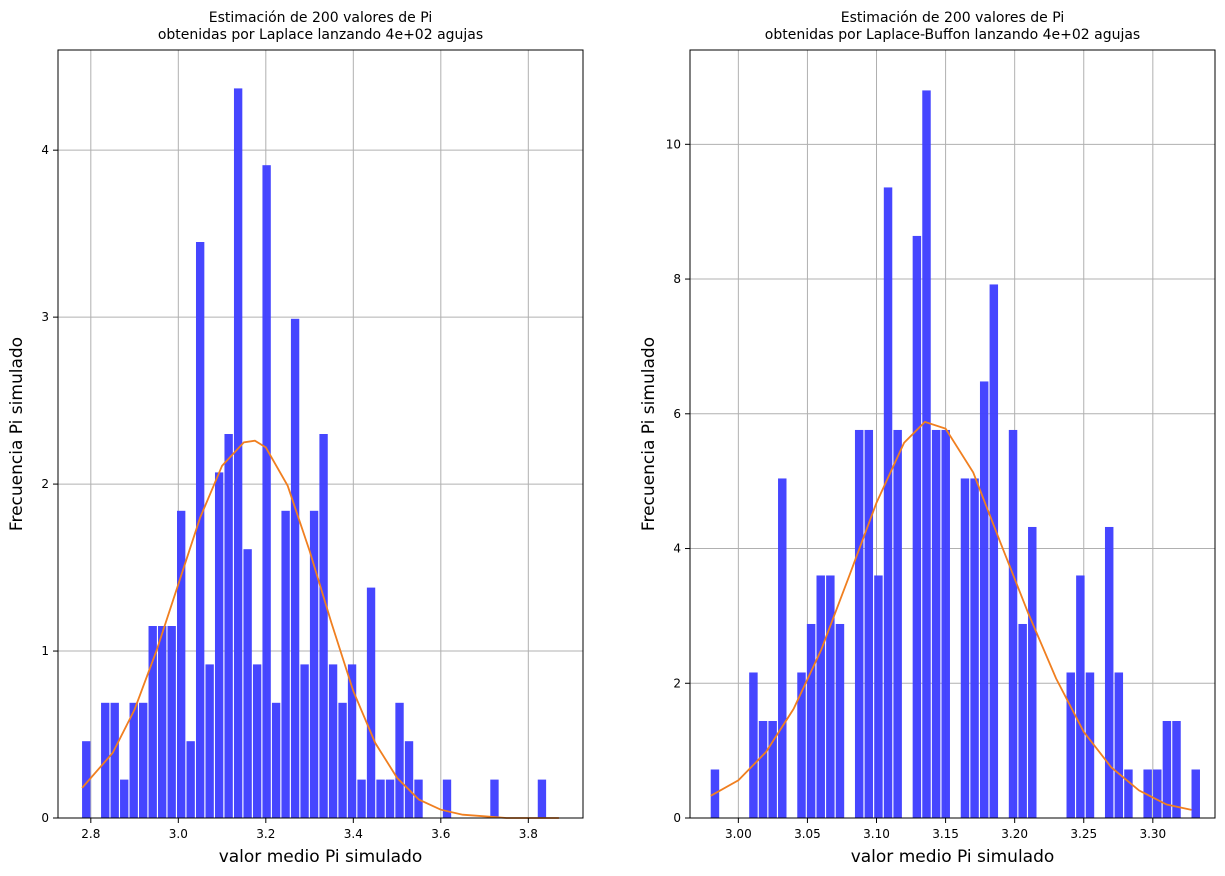 The image size is (1225, 876). What do you see at coordinates (738, 834) in the screenshot?
I see `x-tick-label: 3.00` at bounding box center [738, 834].